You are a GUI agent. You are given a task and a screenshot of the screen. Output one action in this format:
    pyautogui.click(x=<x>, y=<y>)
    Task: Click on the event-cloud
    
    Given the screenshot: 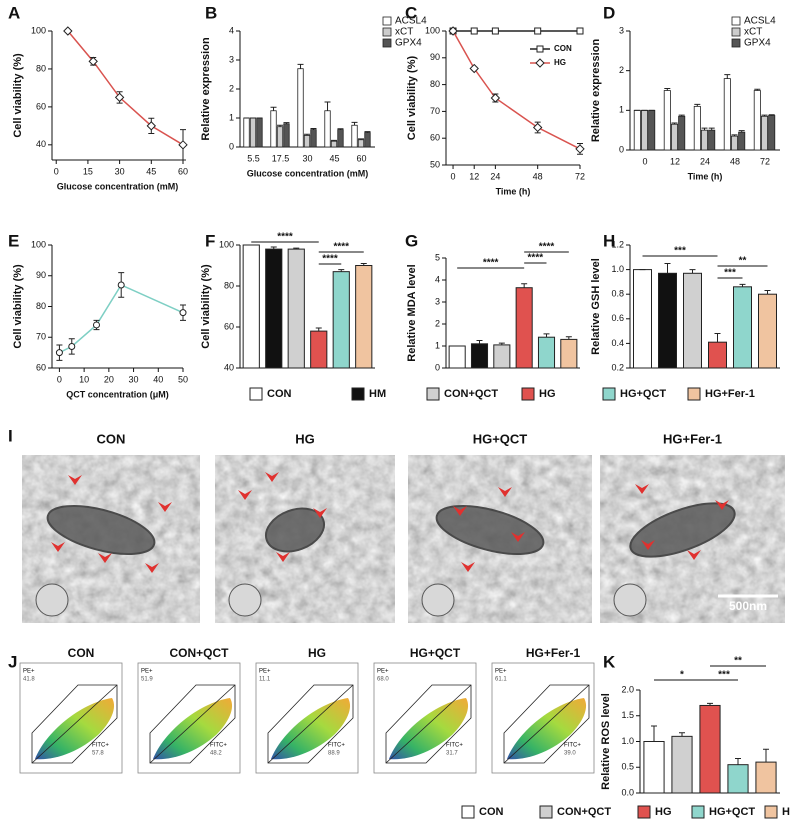 What is the action you would take?
    pyautogui.click(x=193, y=729)
    